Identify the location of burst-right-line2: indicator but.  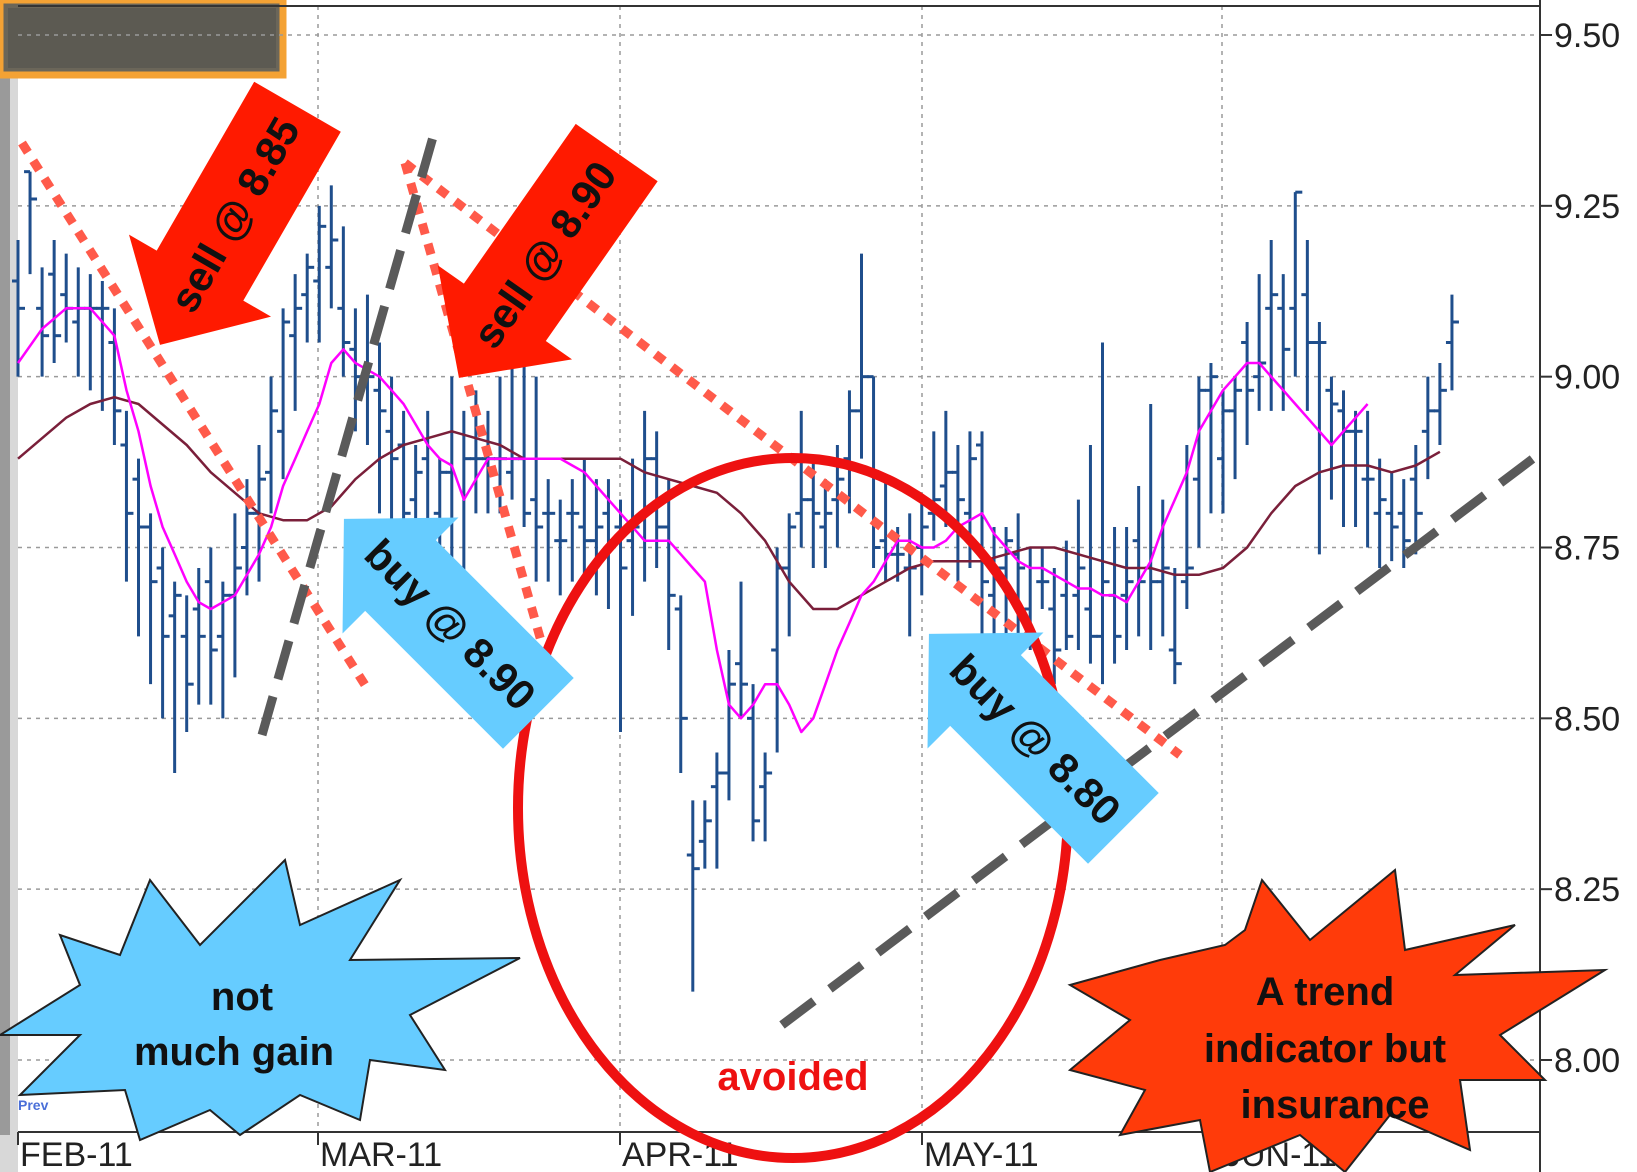
(1325, 1049).